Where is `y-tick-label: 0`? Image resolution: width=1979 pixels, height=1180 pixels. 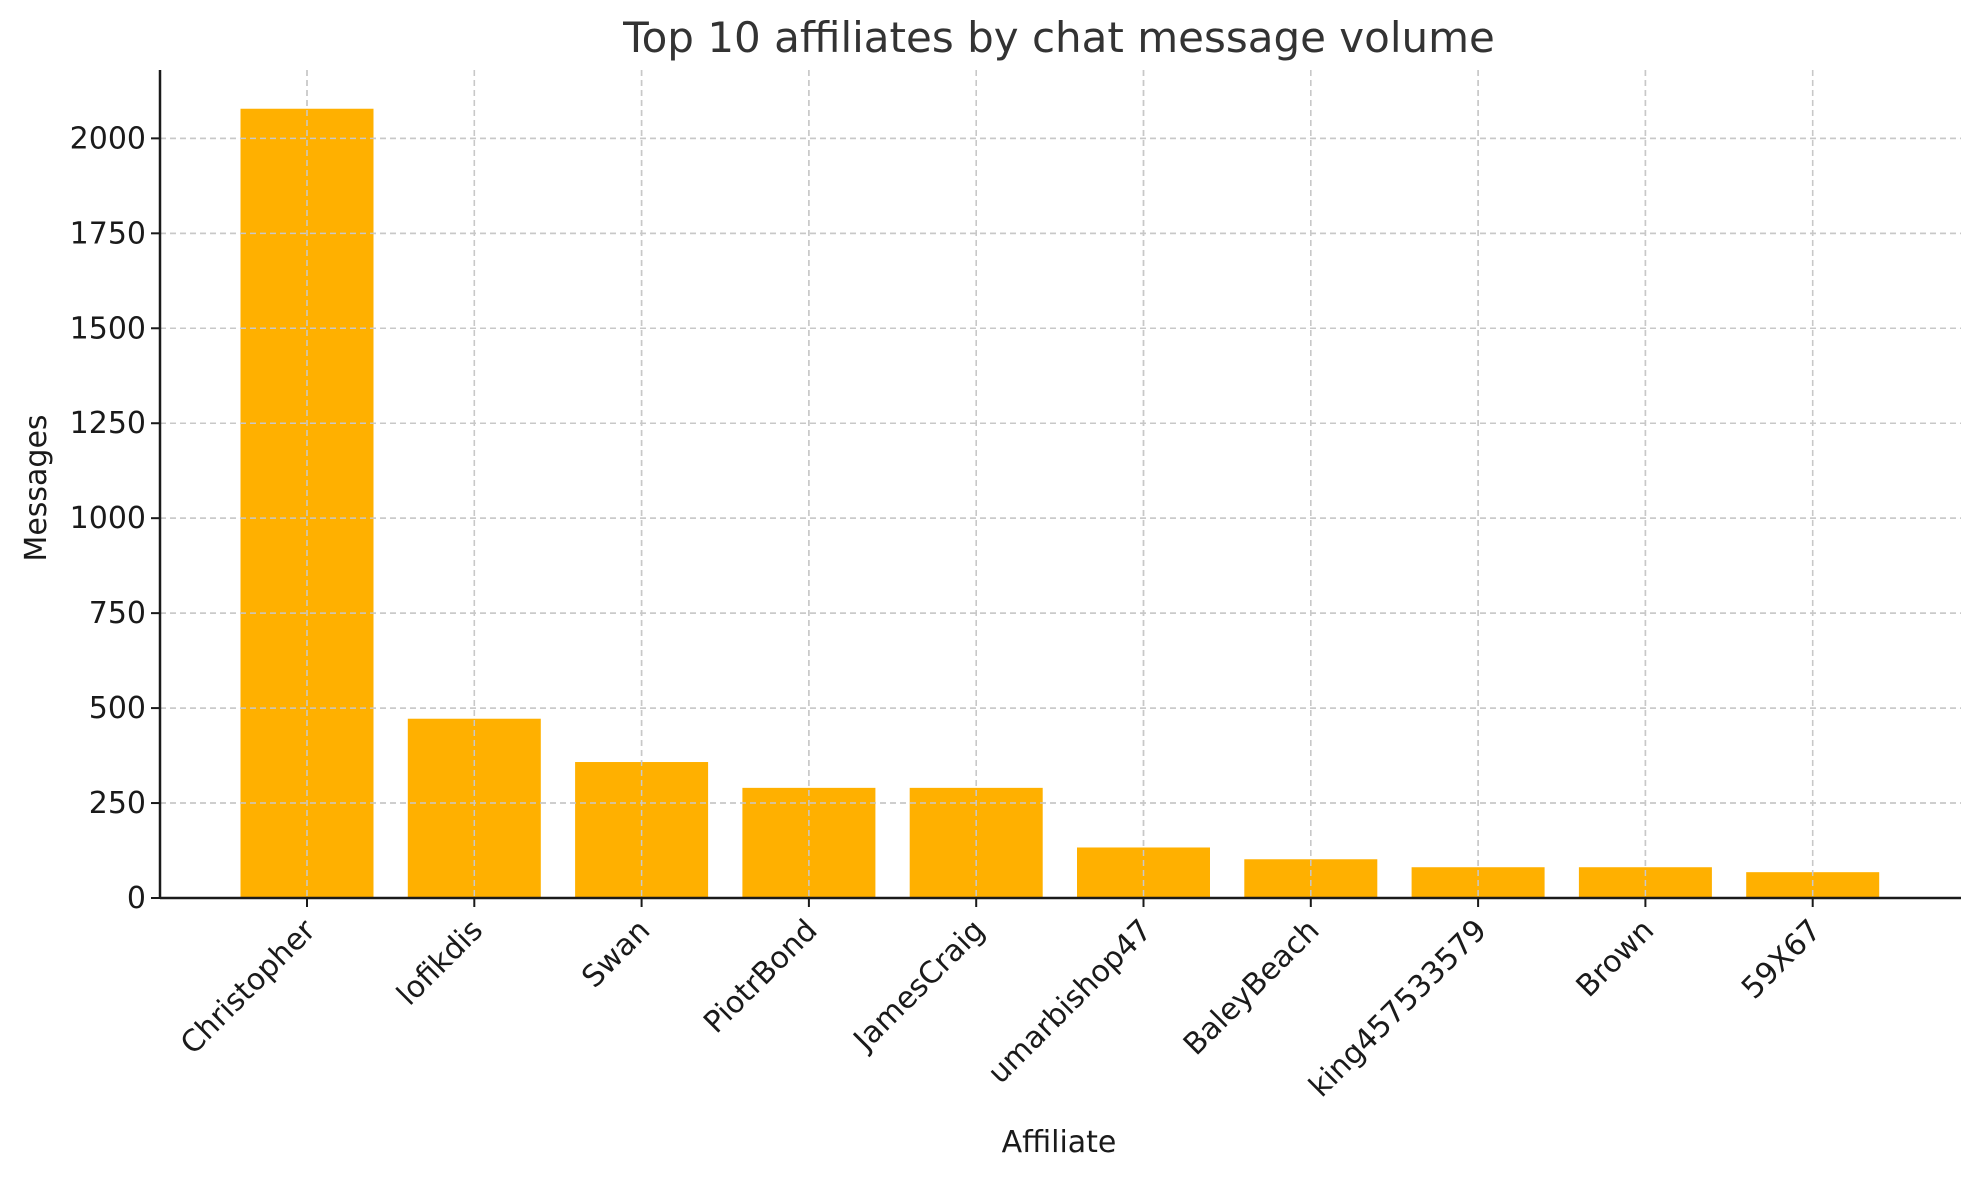 y-tick-label: 0 is located at coordinates (136, 898).